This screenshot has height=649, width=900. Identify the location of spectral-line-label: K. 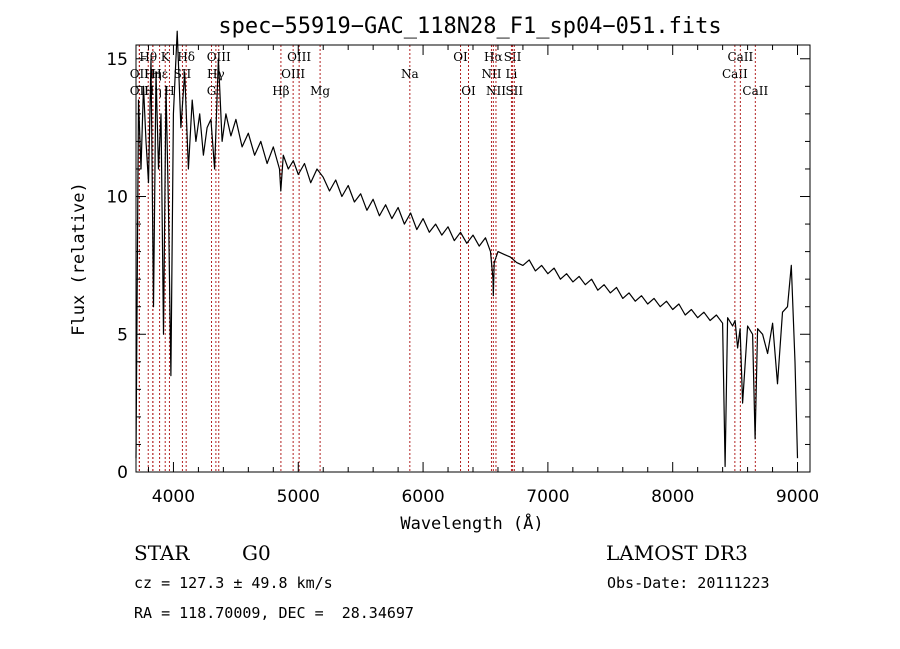
(166, 57).